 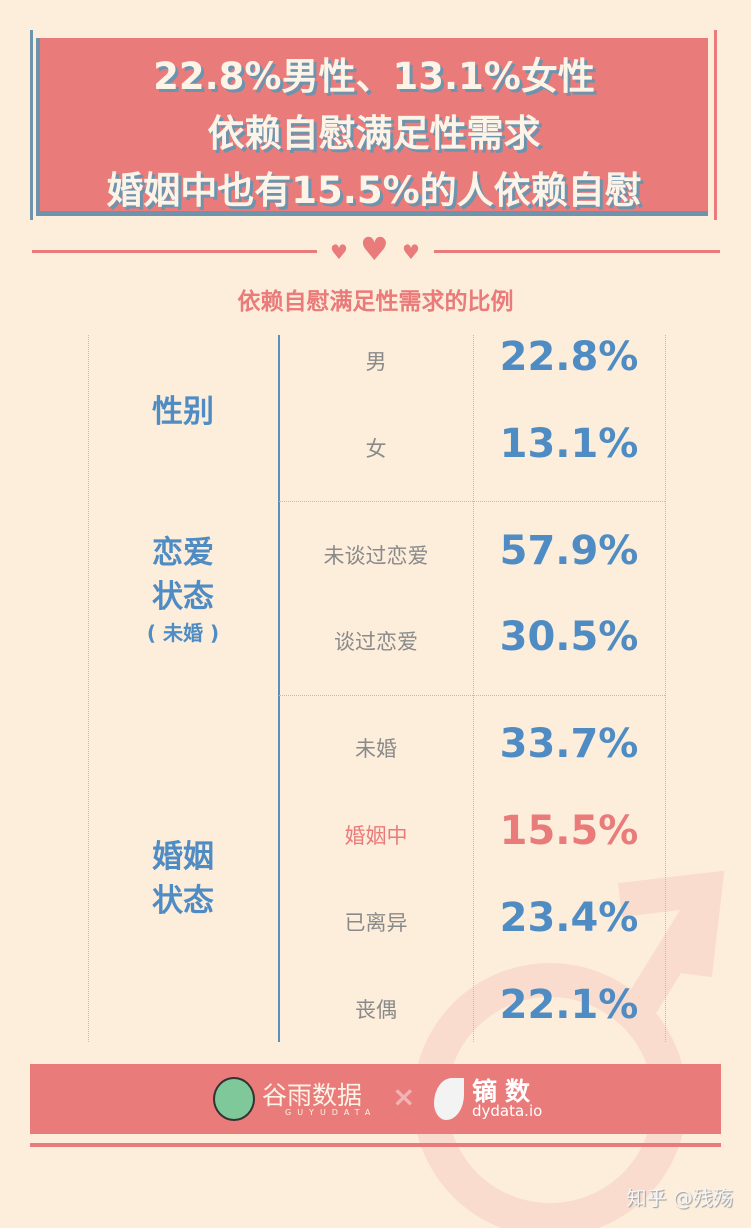 What do you see at coordinates (376, 749) in the screenshot?
I see `category-label: 未婚` at bounding box center [376, 749].